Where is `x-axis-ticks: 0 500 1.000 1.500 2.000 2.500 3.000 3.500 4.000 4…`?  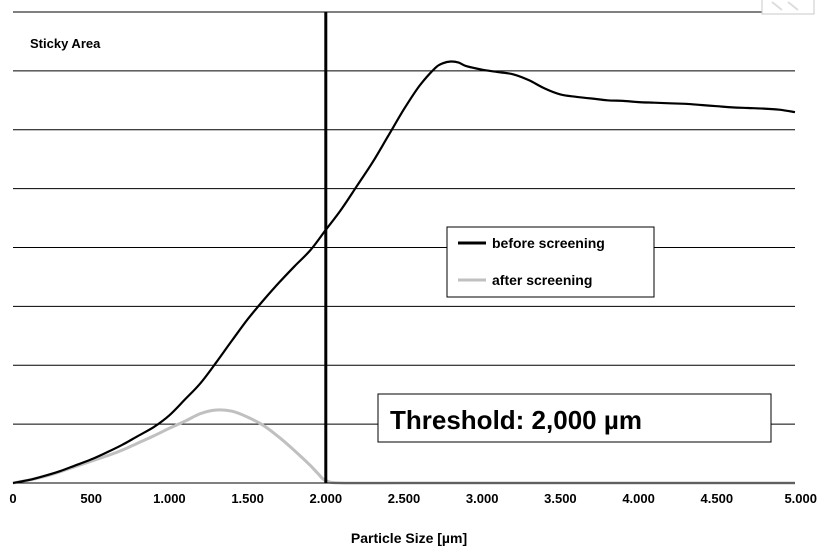 x-axis-ticks: 0 500 1.000 1.500 2.000 2.500 3.000 3.500 4.000 4… is located at coordinates (413, 498).